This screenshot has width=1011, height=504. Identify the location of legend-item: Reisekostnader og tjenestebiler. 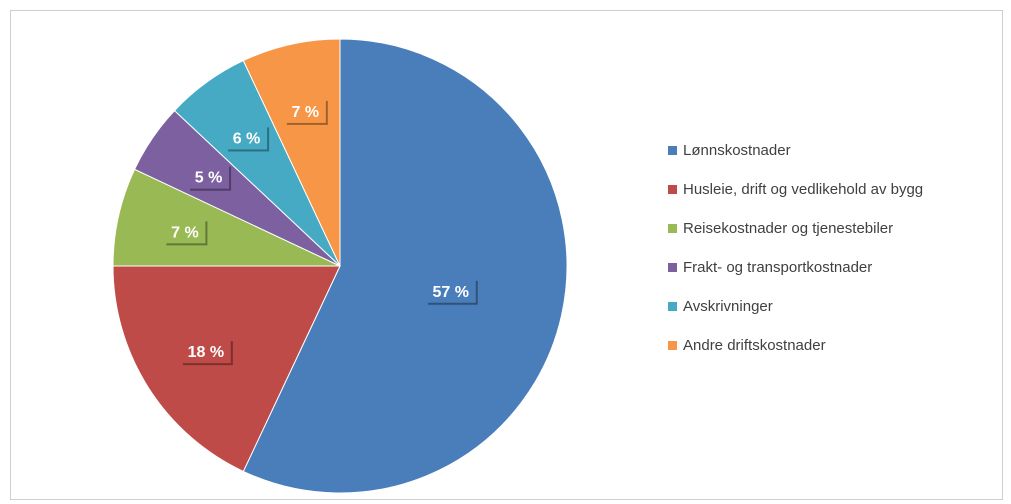
(795, 228).